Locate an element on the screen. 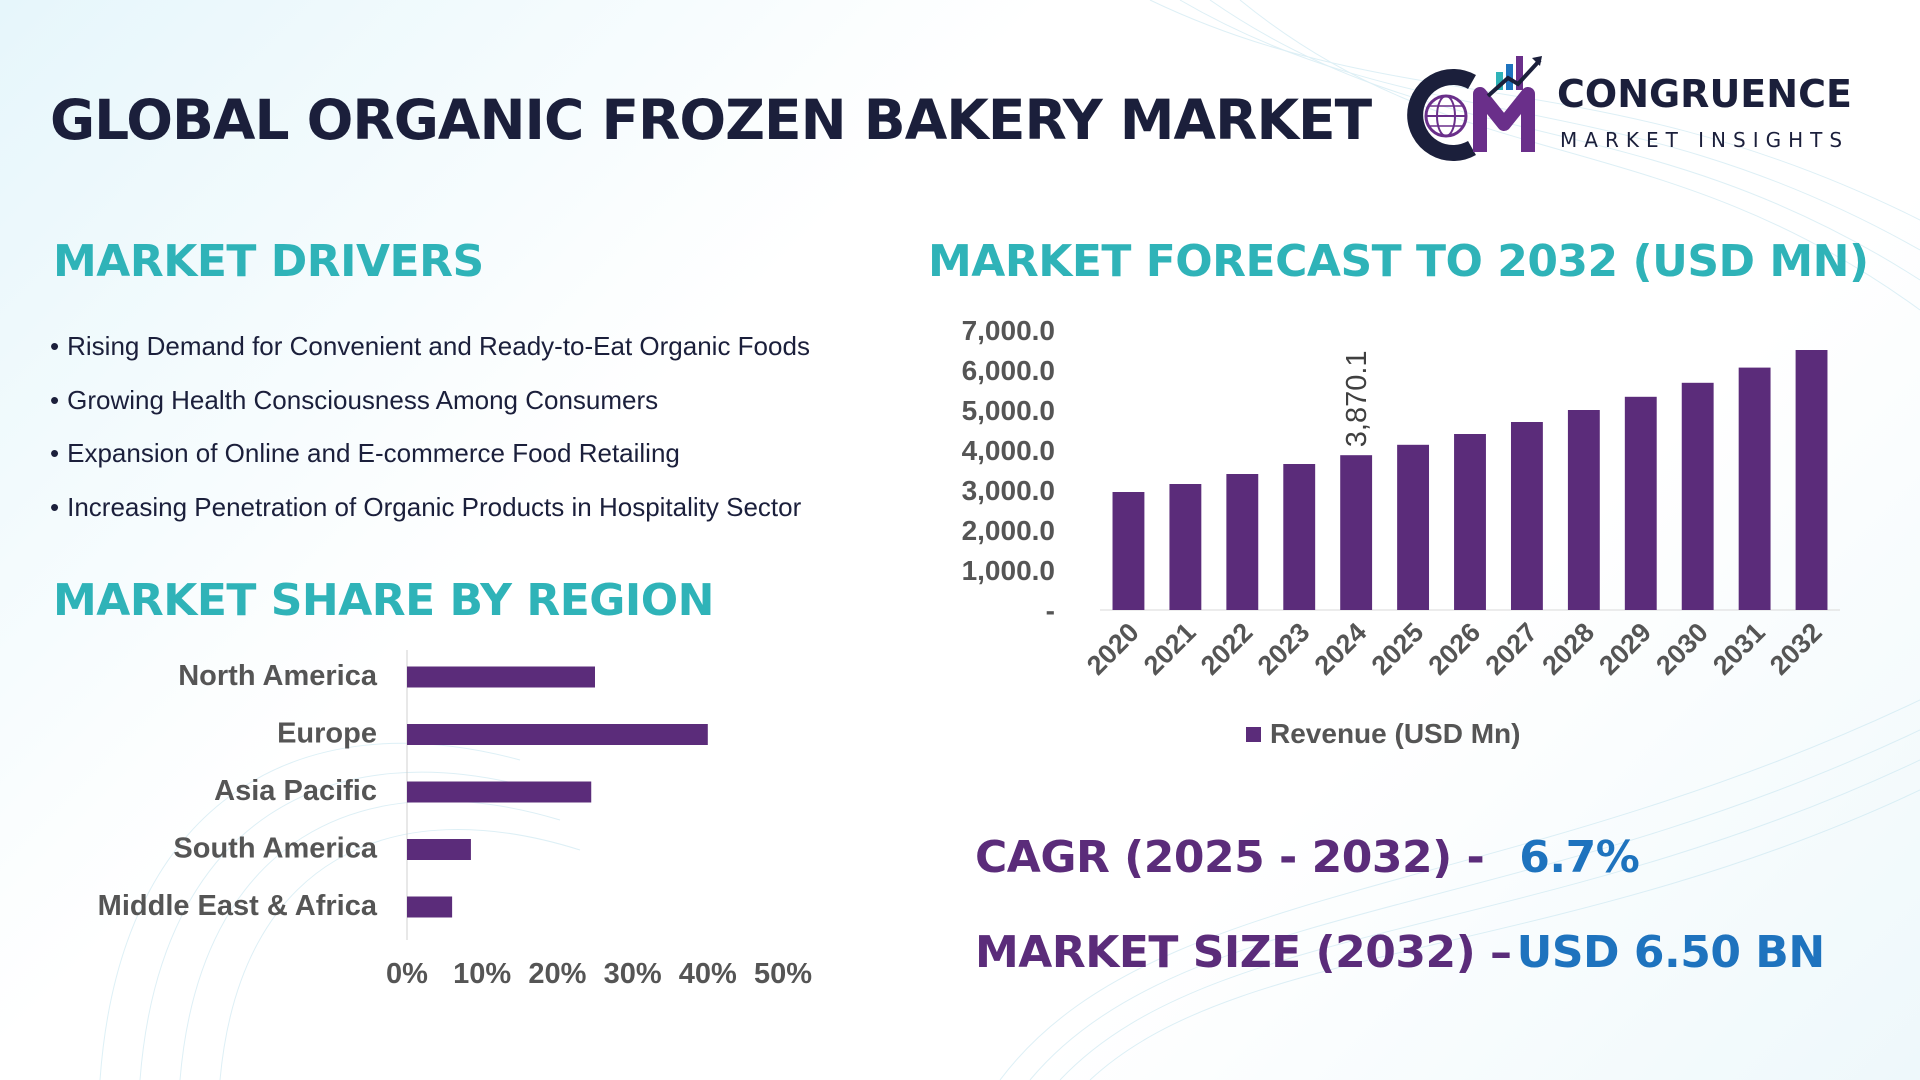 The height and width of the screenshot is (1080, 1920). cm-globe-chart-logo-icon is located at coordinates (1474, 108).